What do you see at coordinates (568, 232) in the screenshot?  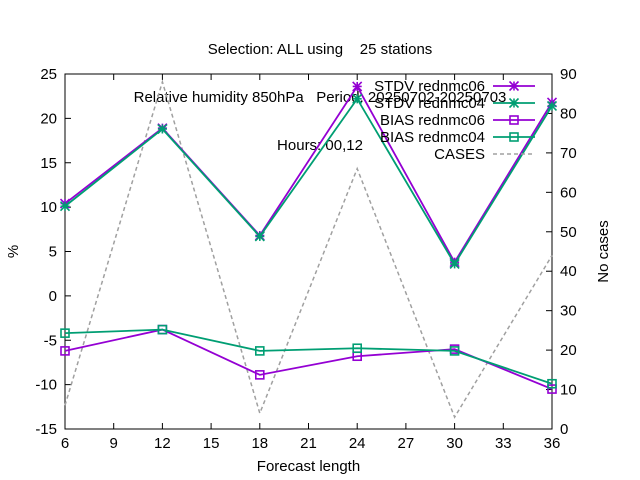 I see `y2-tick-label: 50` at bounding box center [568, 232].